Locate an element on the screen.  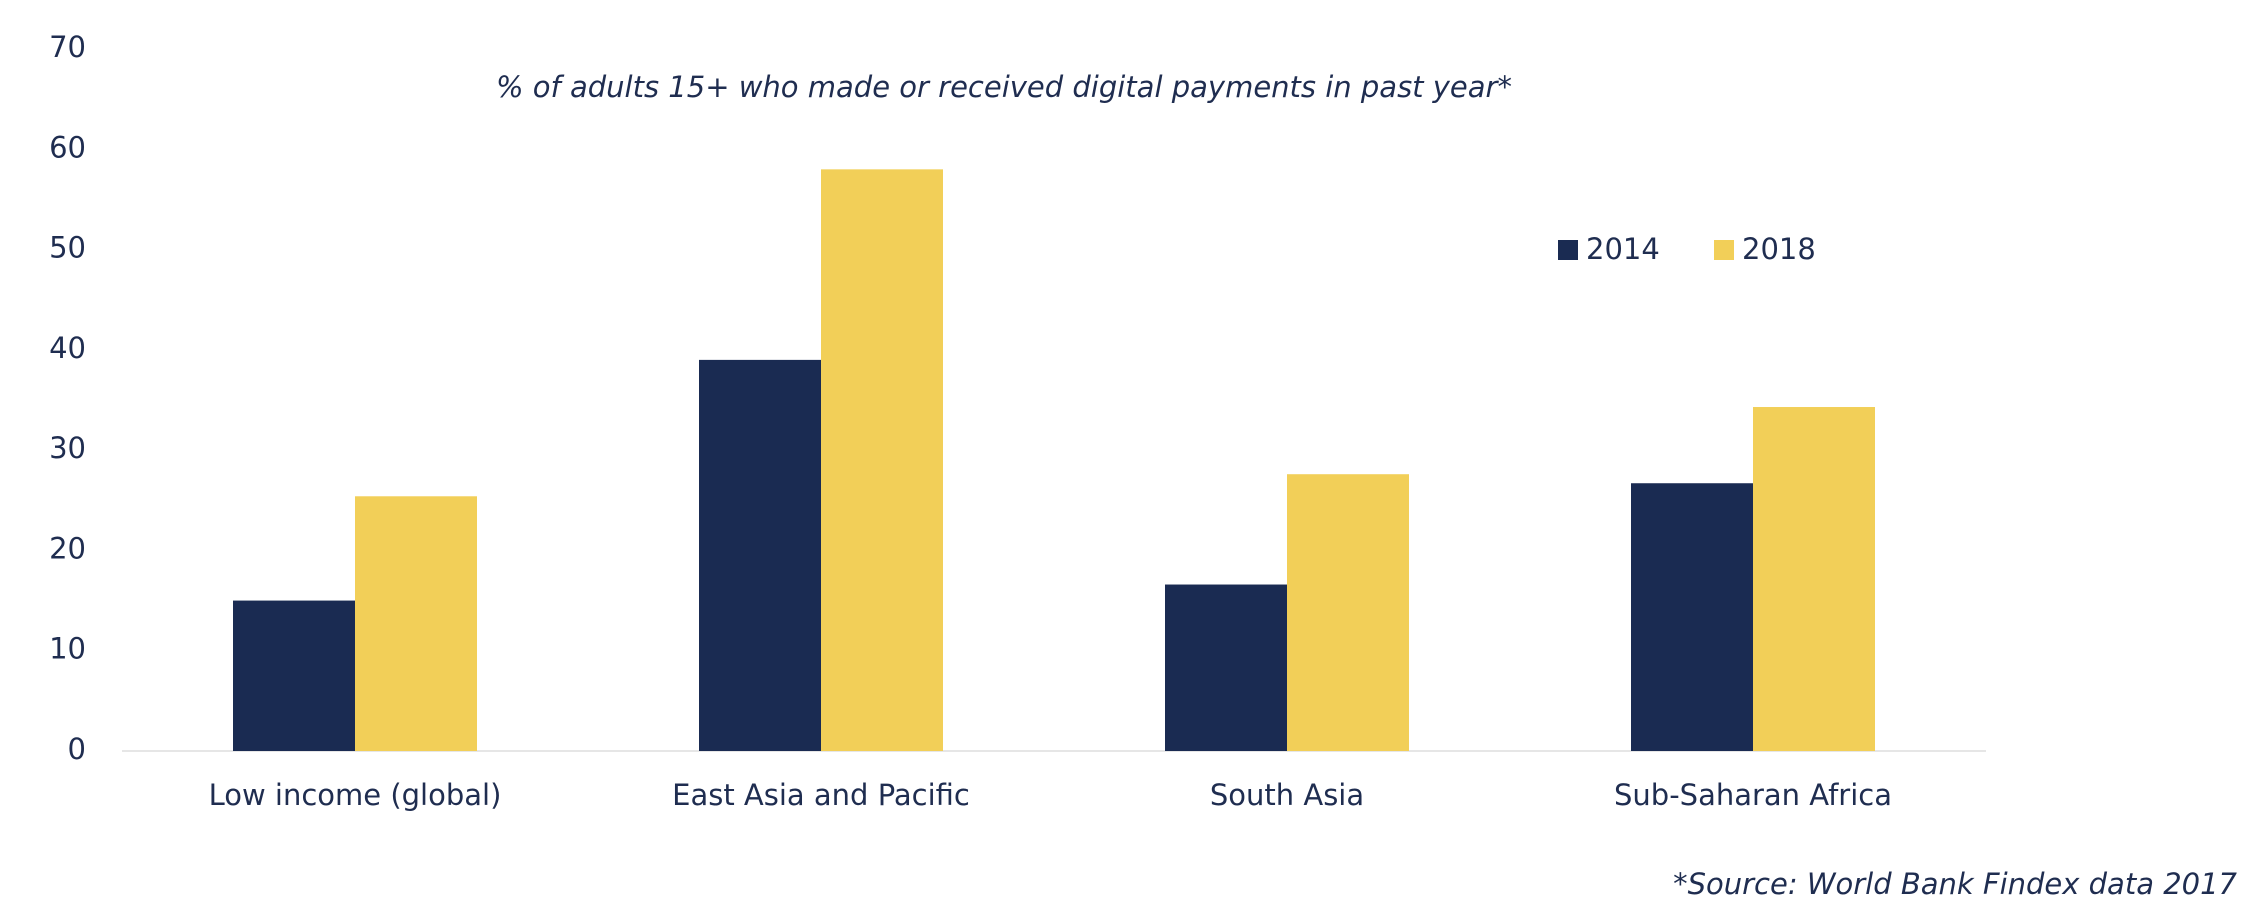
y-tick-label: 40 is located at coordinates (67, 348).